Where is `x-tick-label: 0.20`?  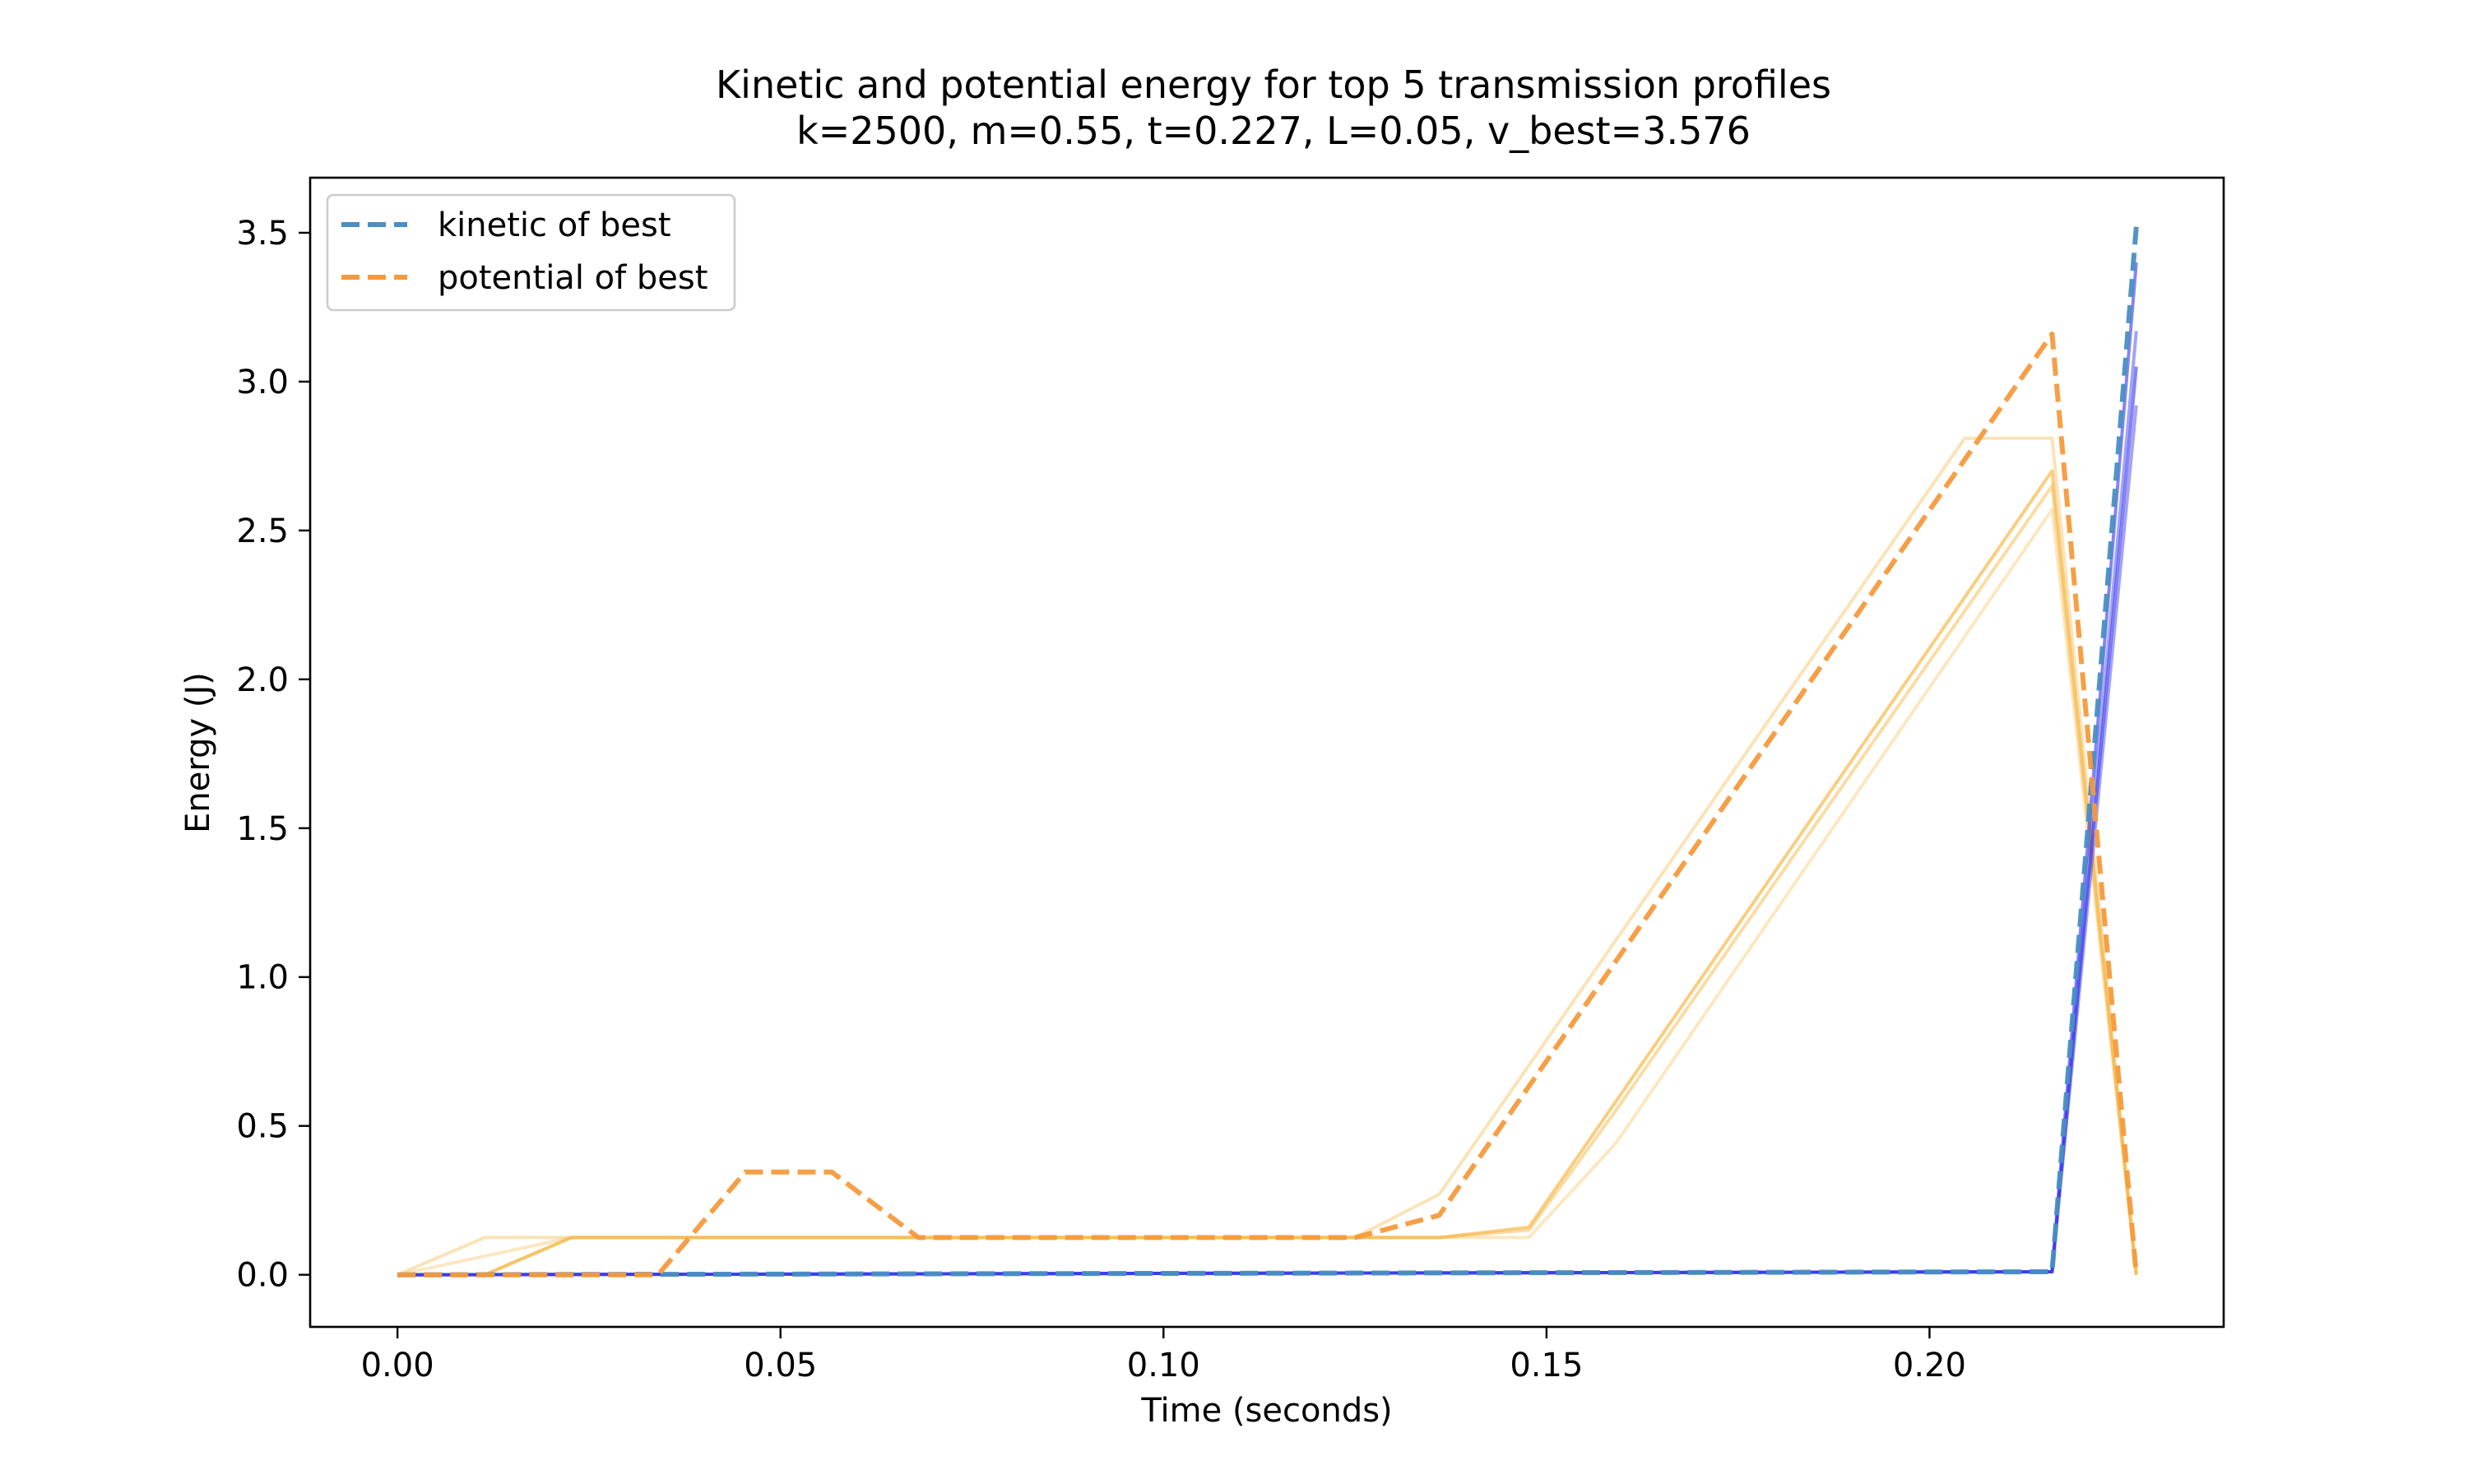
x-tick-label: 0.20 is located at coordinates (1929, 1365).